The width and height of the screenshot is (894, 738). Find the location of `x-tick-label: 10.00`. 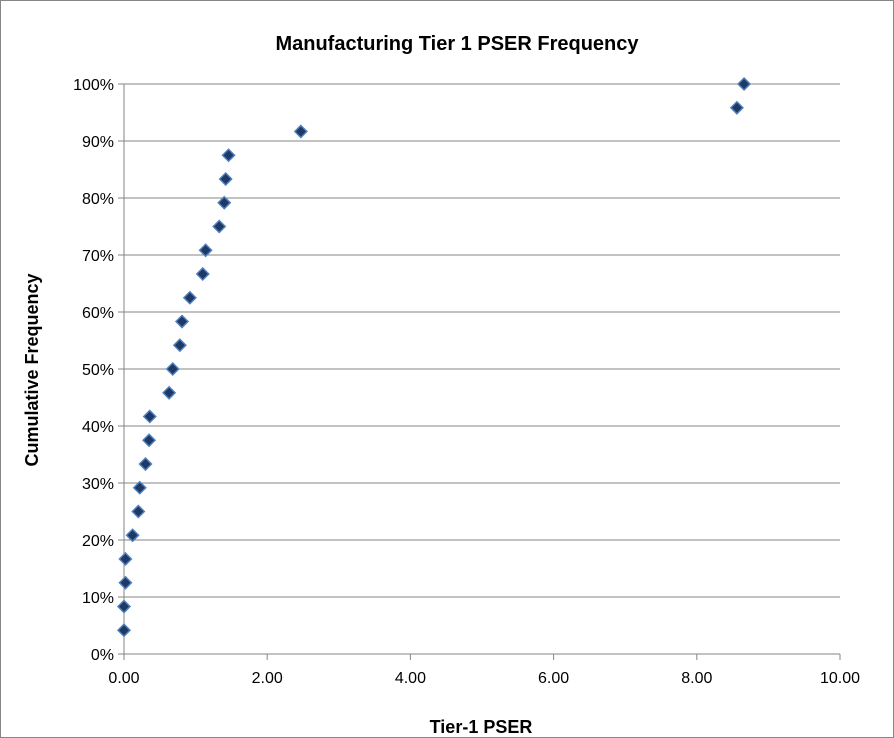

x-tick-label: 10.00 is located at coordinates (840, 678).